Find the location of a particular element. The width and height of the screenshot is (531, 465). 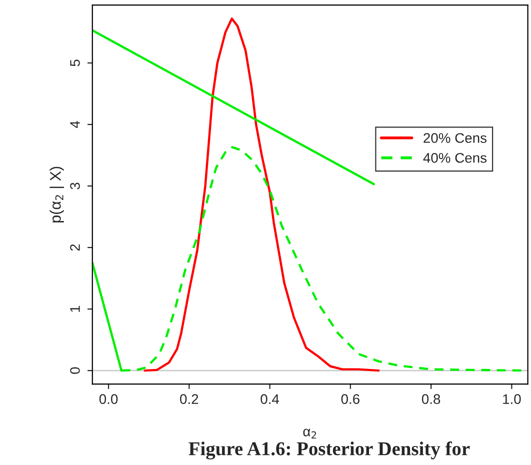

legend-label: 40% Cens is located at coordinates (455, 157).